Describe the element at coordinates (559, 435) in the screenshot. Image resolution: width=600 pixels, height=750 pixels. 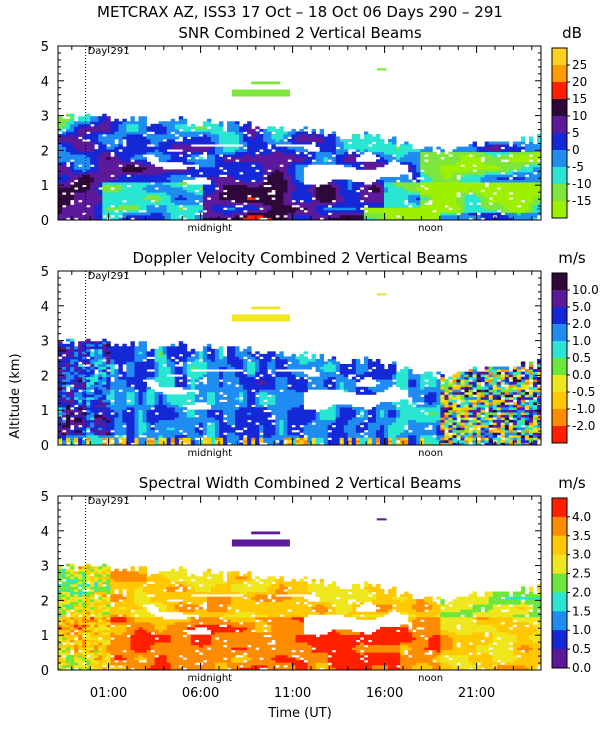
I see `colorbar-swatch` at that location.